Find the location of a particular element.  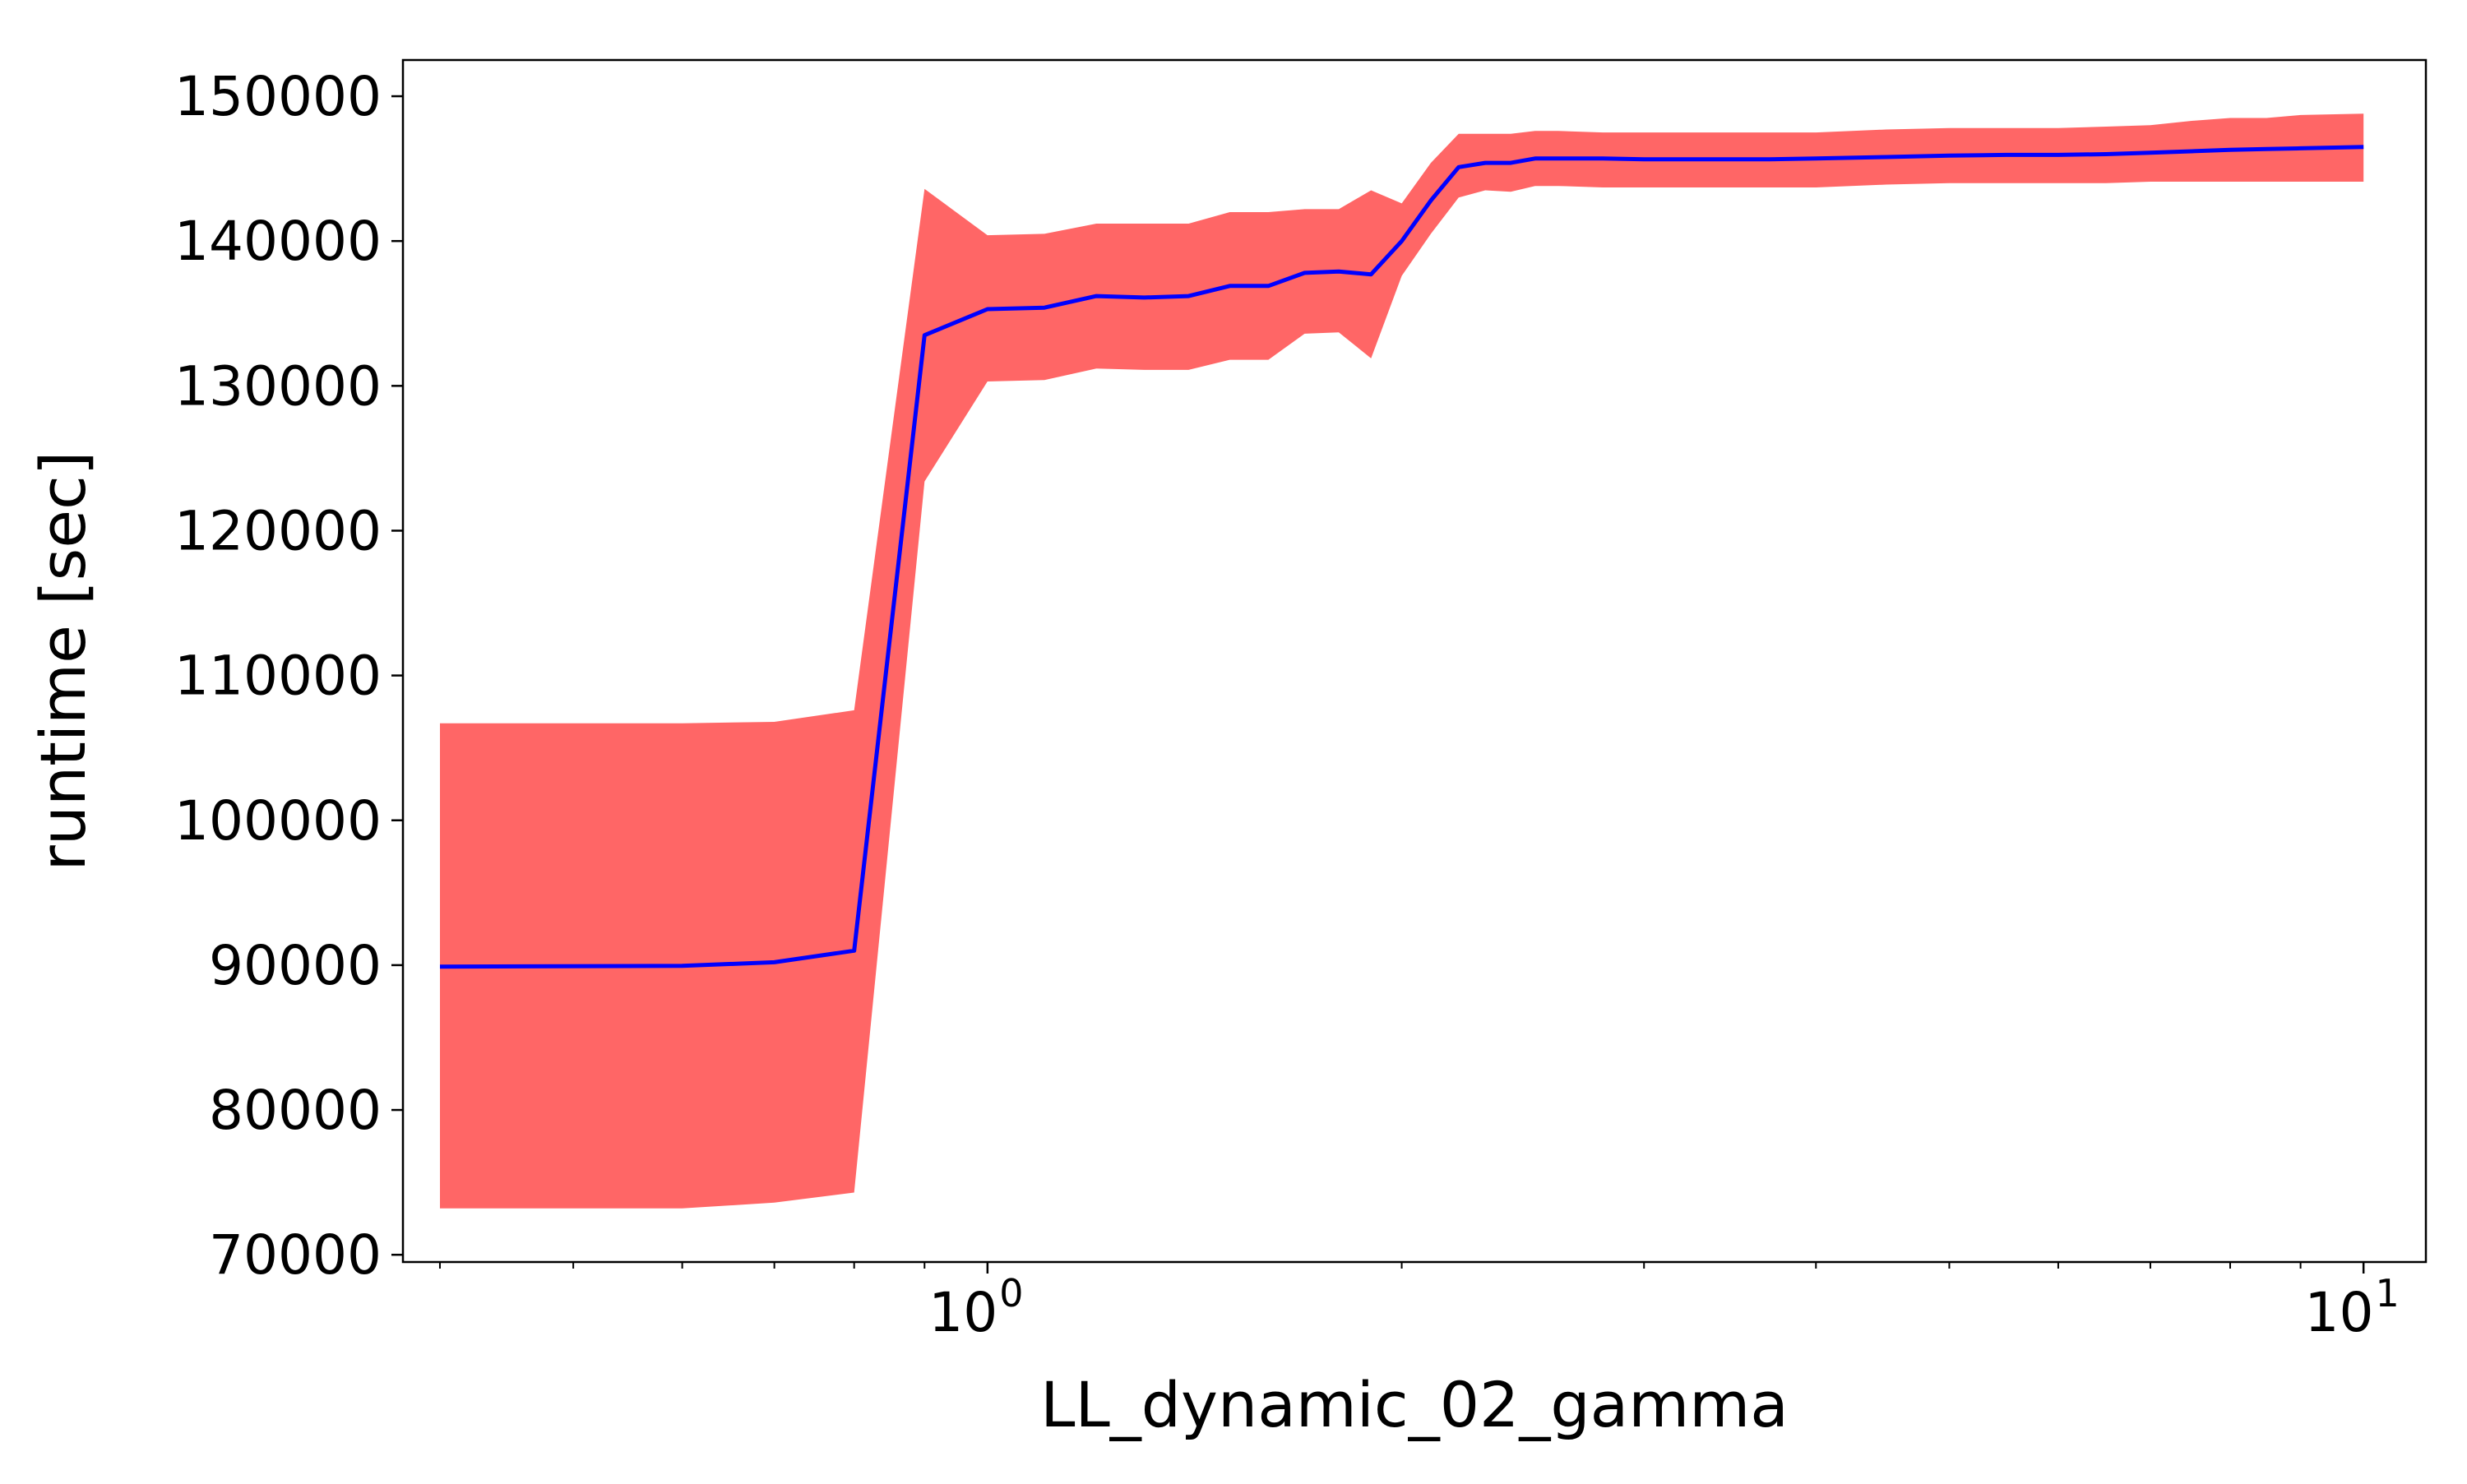

y-tick-label: 110000 is located at coordinates (278, 676).